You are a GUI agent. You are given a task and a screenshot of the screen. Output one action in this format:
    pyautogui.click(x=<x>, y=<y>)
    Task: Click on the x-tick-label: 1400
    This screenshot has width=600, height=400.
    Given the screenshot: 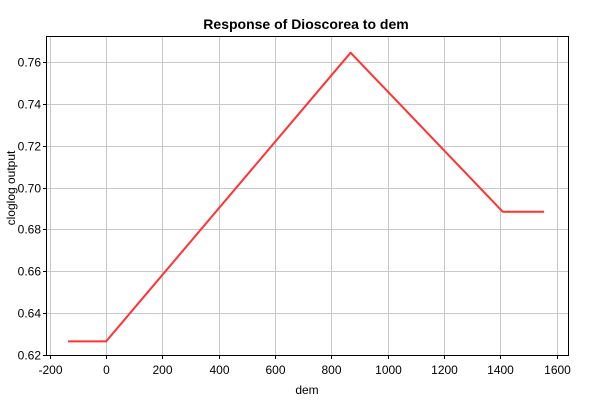 What is the action you would take?
    pyautogui.click(x=500, y=370)
    